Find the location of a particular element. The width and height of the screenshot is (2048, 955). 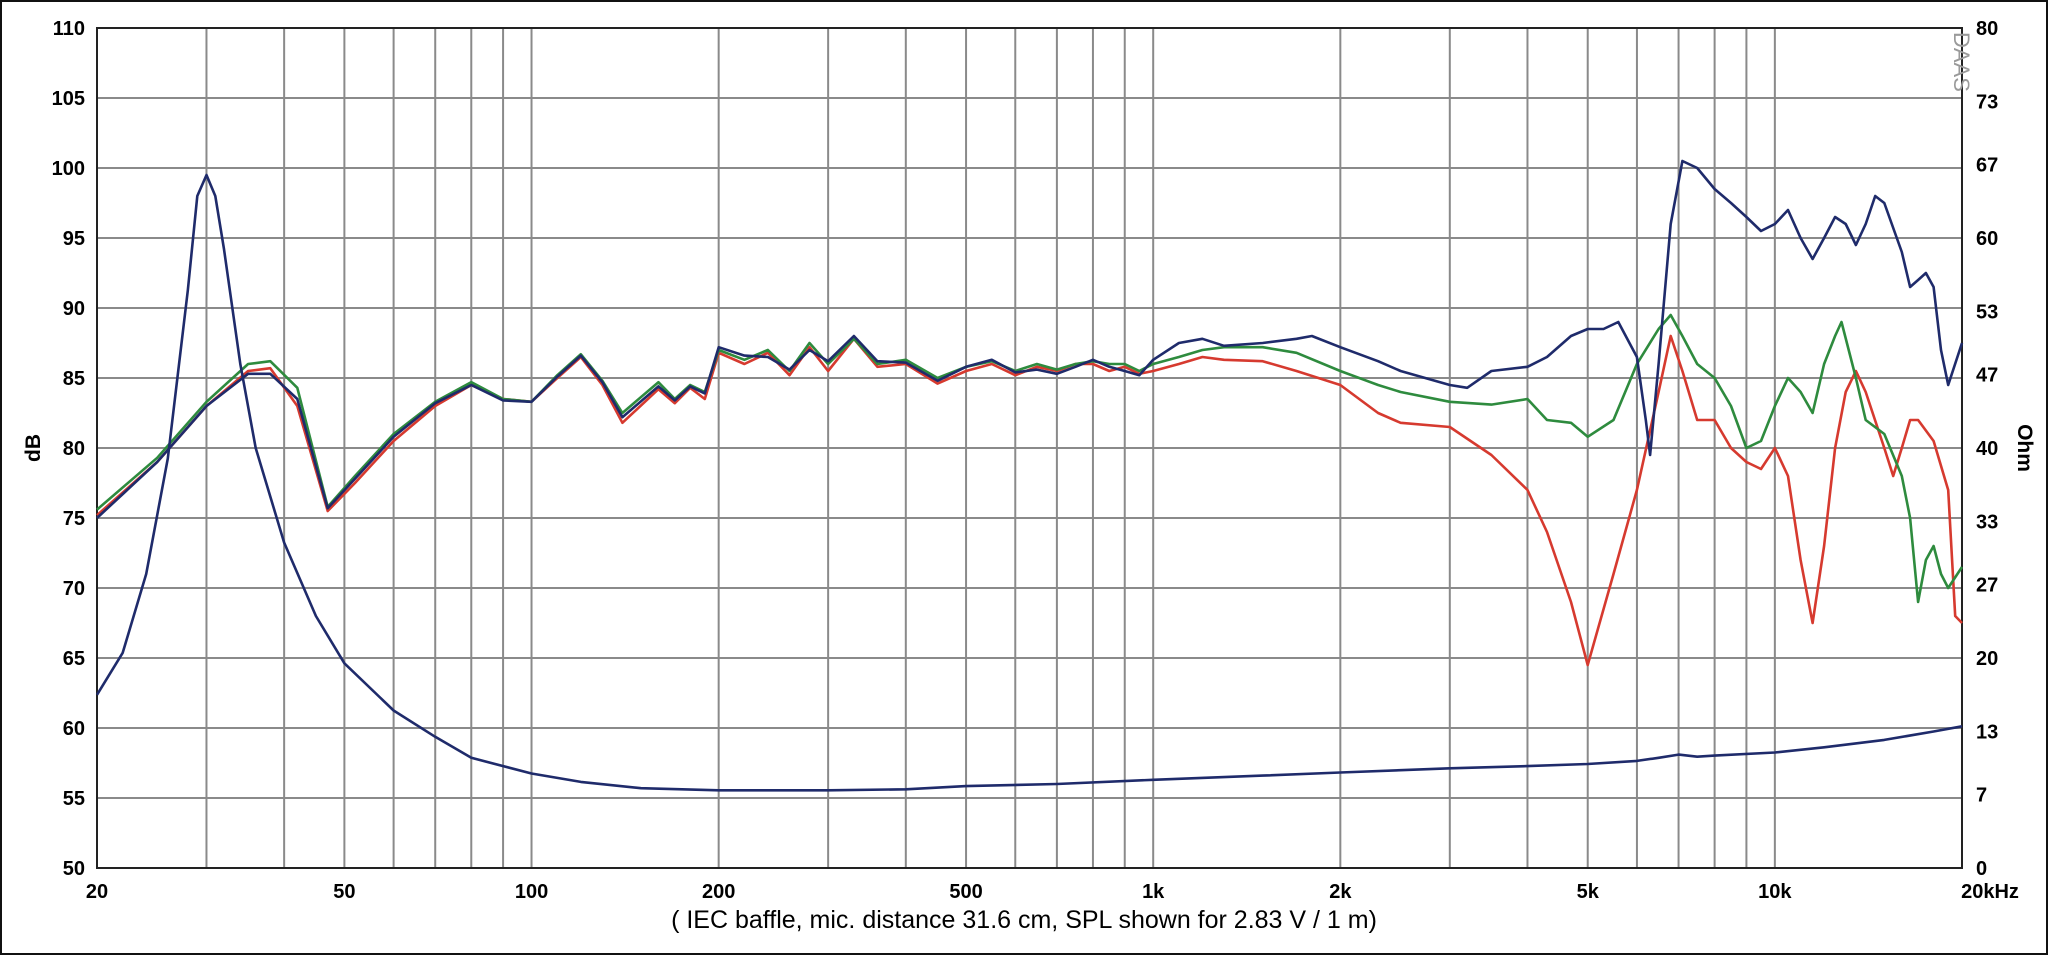

y-tick-label: 75 is located at coordinates (74, 519).